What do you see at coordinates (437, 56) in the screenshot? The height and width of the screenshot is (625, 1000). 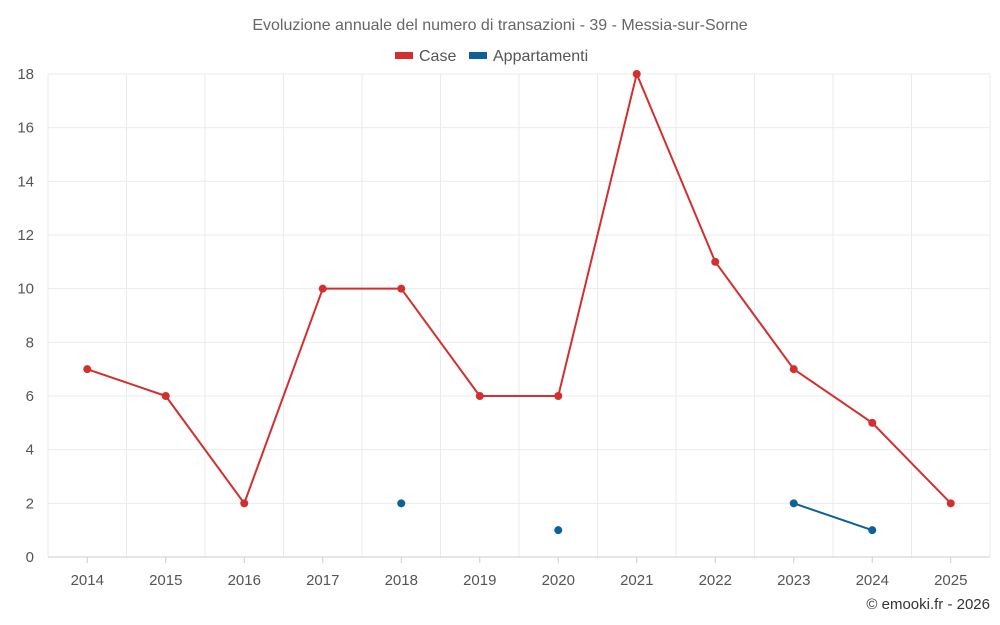 I see `legend-label-case: Case` at bounding box center [437, 56].